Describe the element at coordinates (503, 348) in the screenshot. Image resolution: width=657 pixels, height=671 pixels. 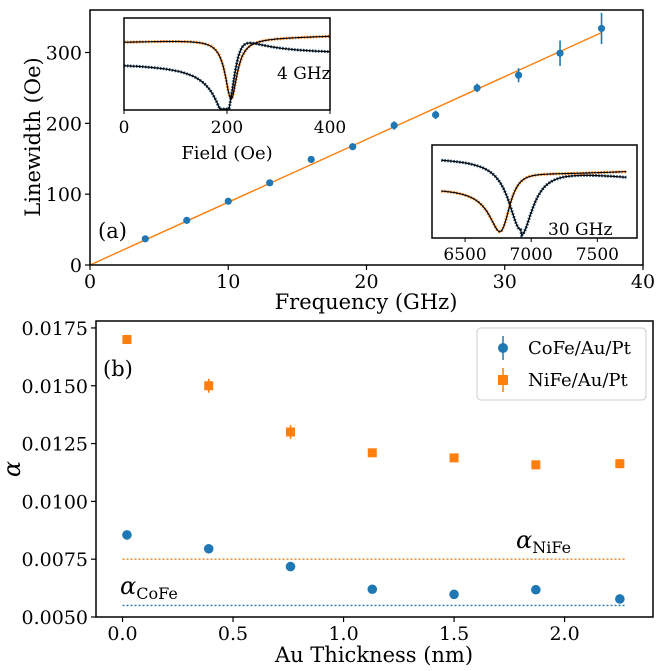
I see `legend-marker-circle` at that location.